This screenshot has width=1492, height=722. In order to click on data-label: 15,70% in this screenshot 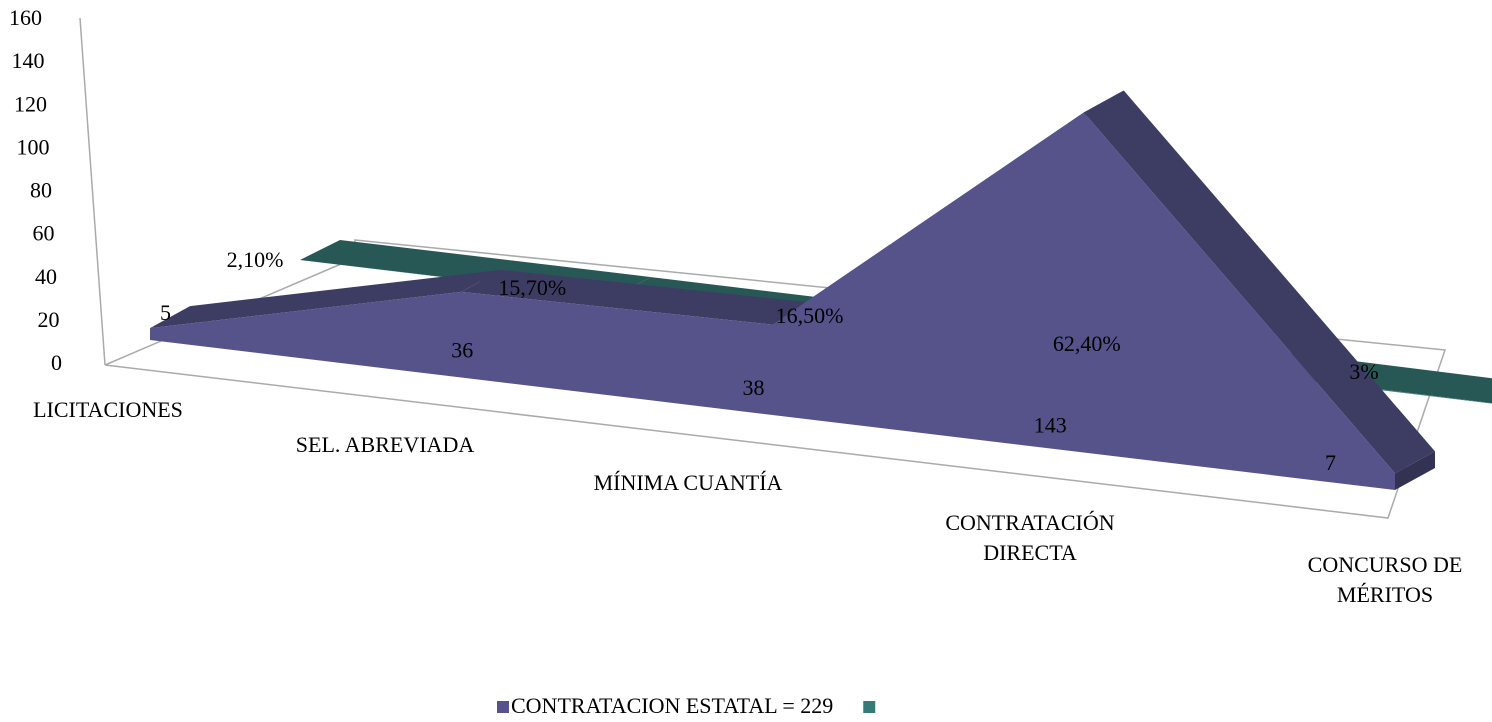, I will do `click(532, 287)`.